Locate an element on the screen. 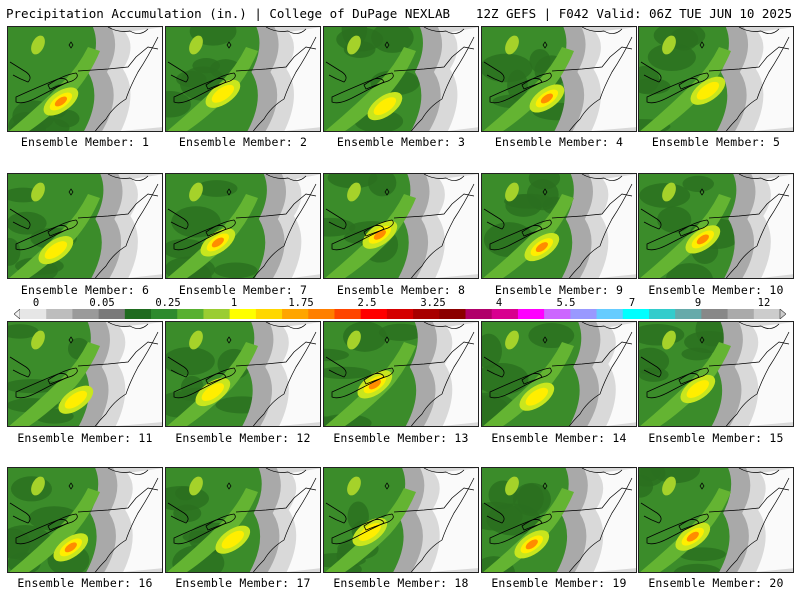  panel-caption: Ensemble Member: 19 is located at coordinates (559, 583).